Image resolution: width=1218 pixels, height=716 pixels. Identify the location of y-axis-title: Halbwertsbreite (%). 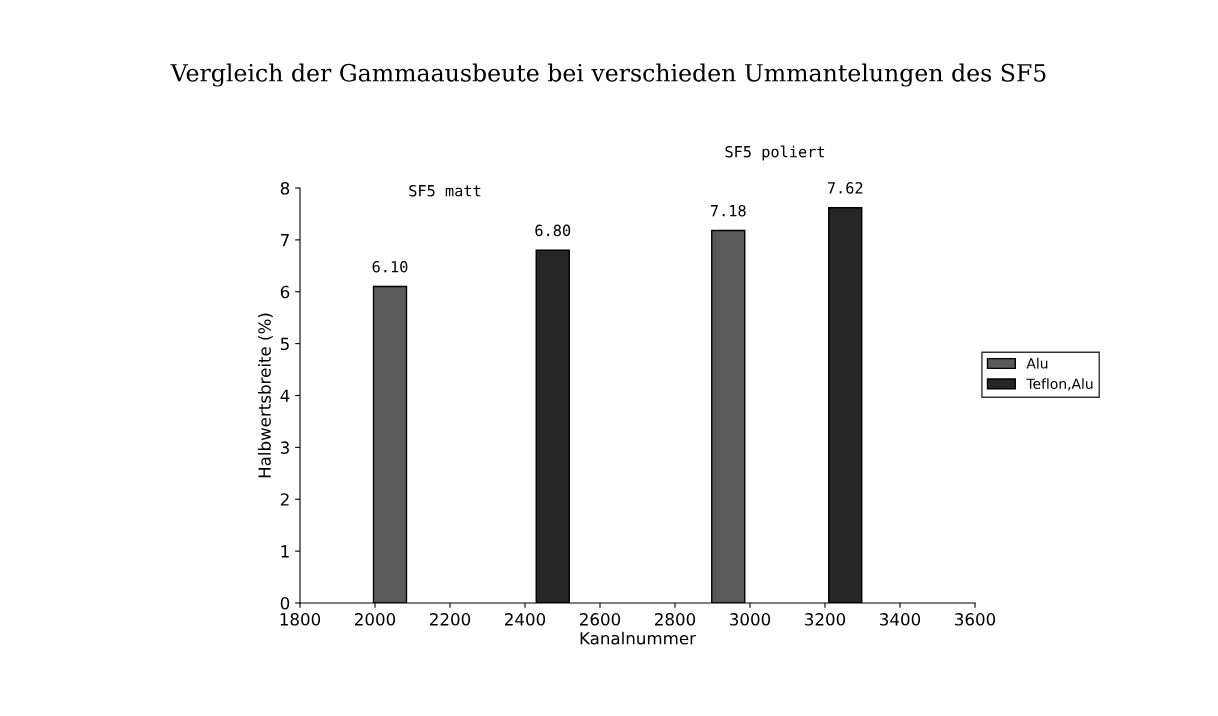
(265, 395).